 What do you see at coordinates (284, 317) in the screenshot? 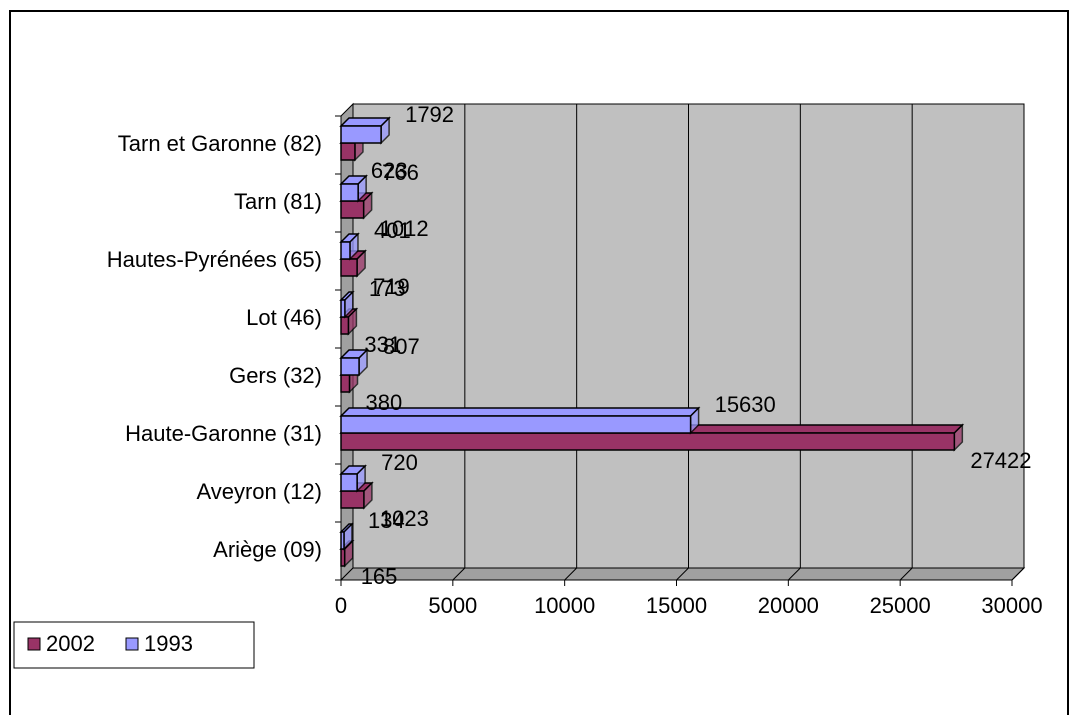
I see `y-tick-label: Lot (46)` at bounding box center [284, 317].